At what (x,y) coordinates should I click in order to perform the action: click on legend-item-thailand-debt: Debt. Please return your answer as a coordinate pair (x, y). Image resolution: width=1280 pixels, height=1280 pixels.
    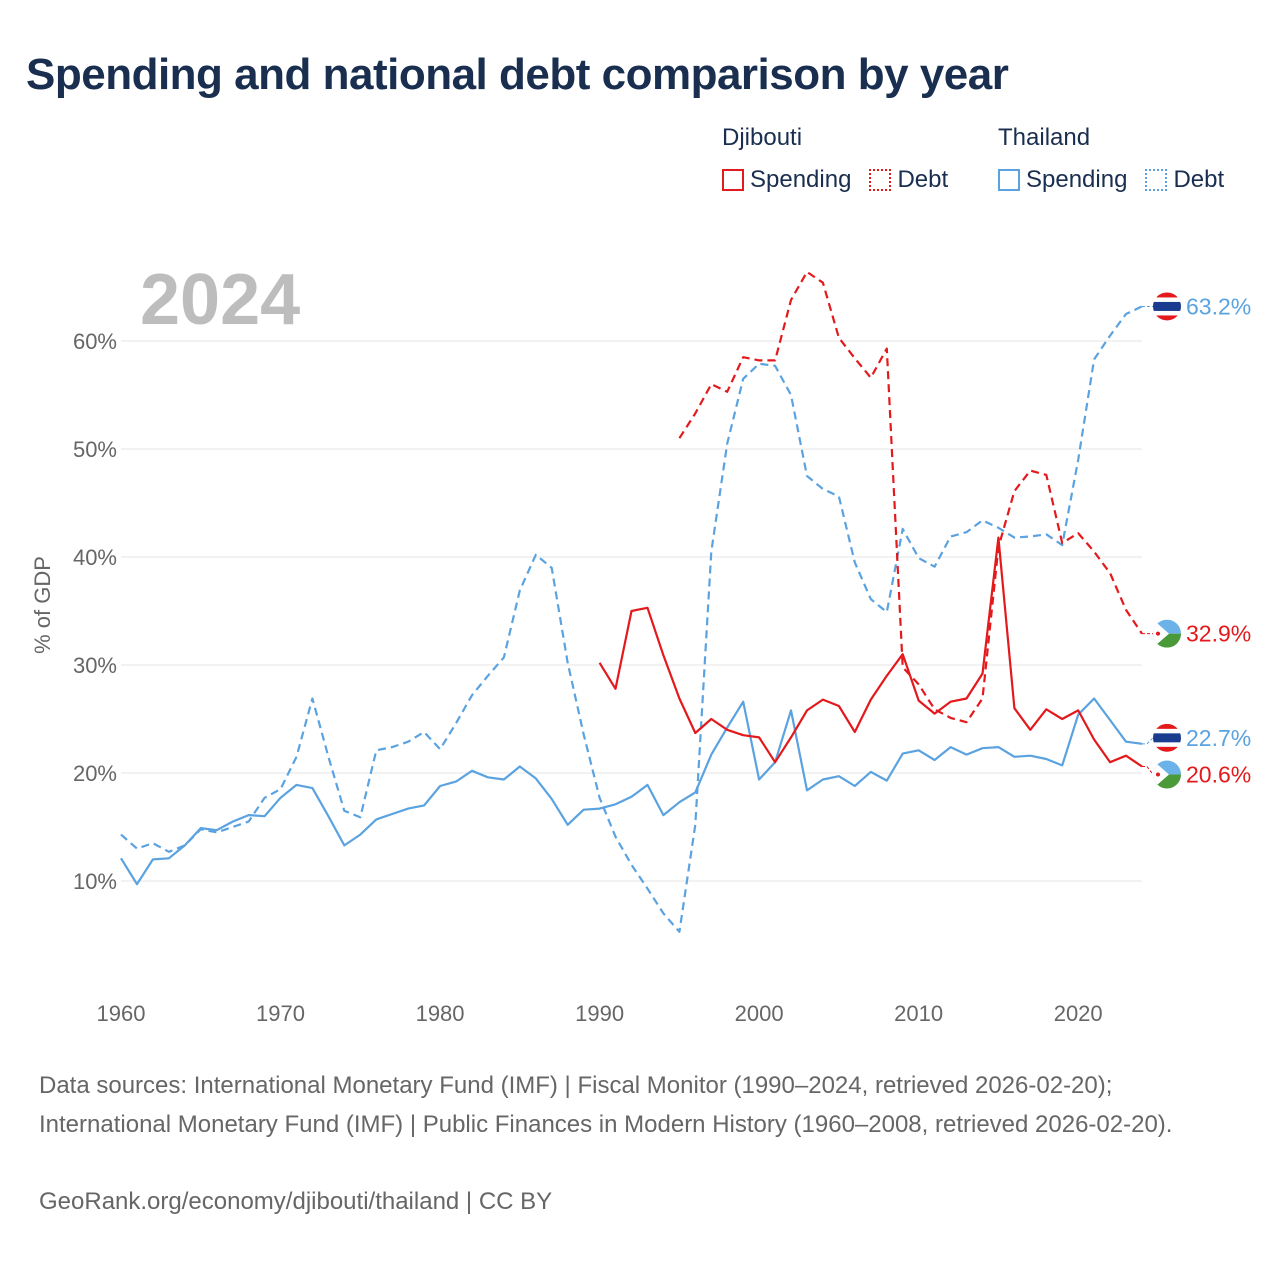
    Looking at the image, I should click on (1184, 180).